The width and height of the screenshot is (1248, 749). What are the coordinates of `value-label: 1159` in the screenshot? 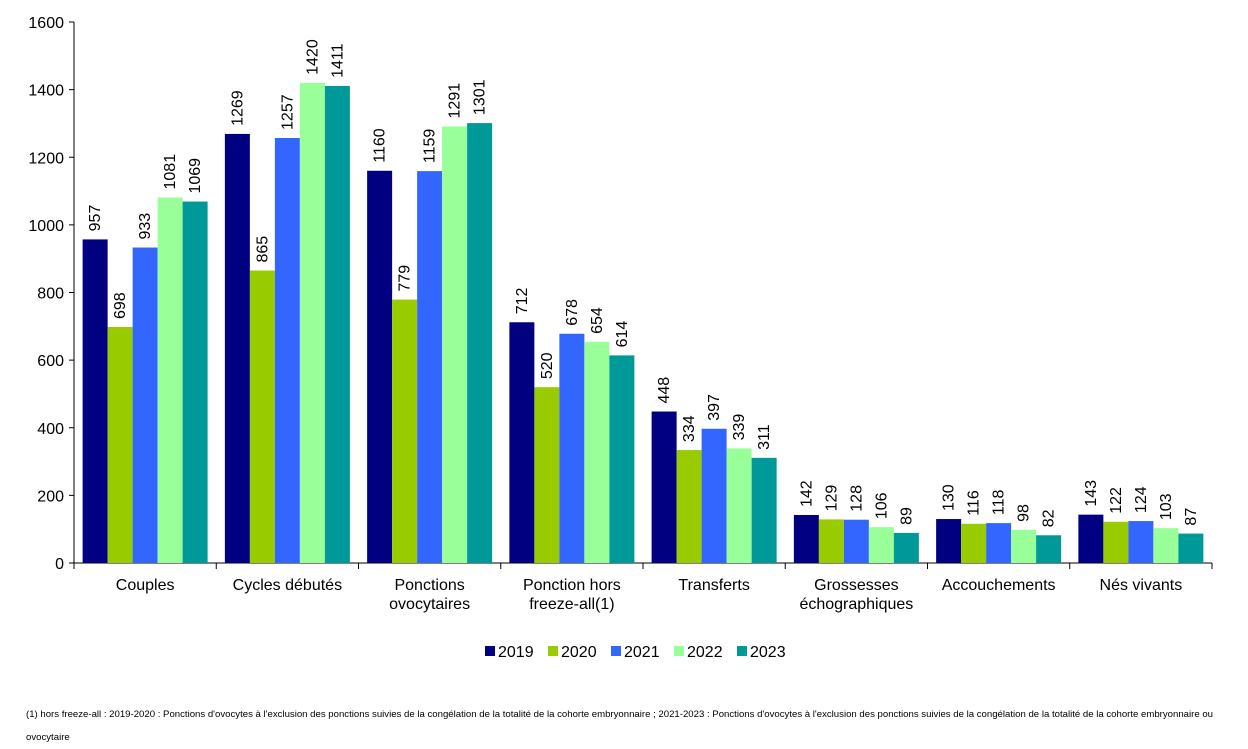 It's located at (430, 146).